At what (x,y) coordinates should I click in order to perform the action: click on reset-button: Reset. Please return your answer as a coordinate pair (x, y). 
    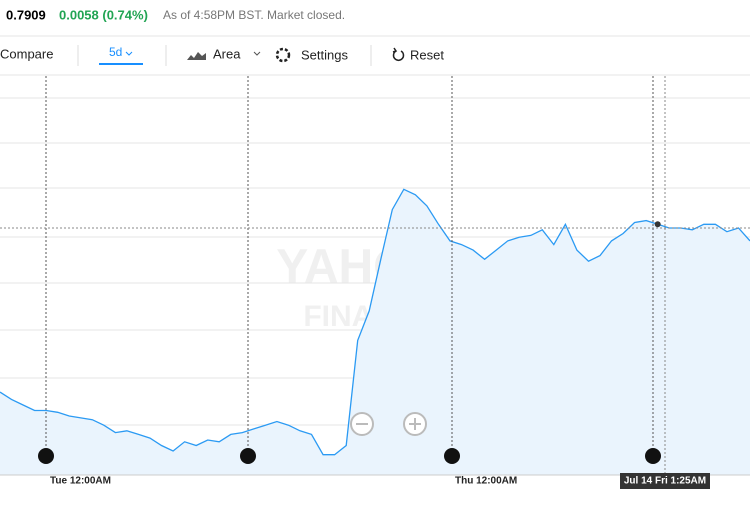
    Looking at the image, I should click on (427, 54).